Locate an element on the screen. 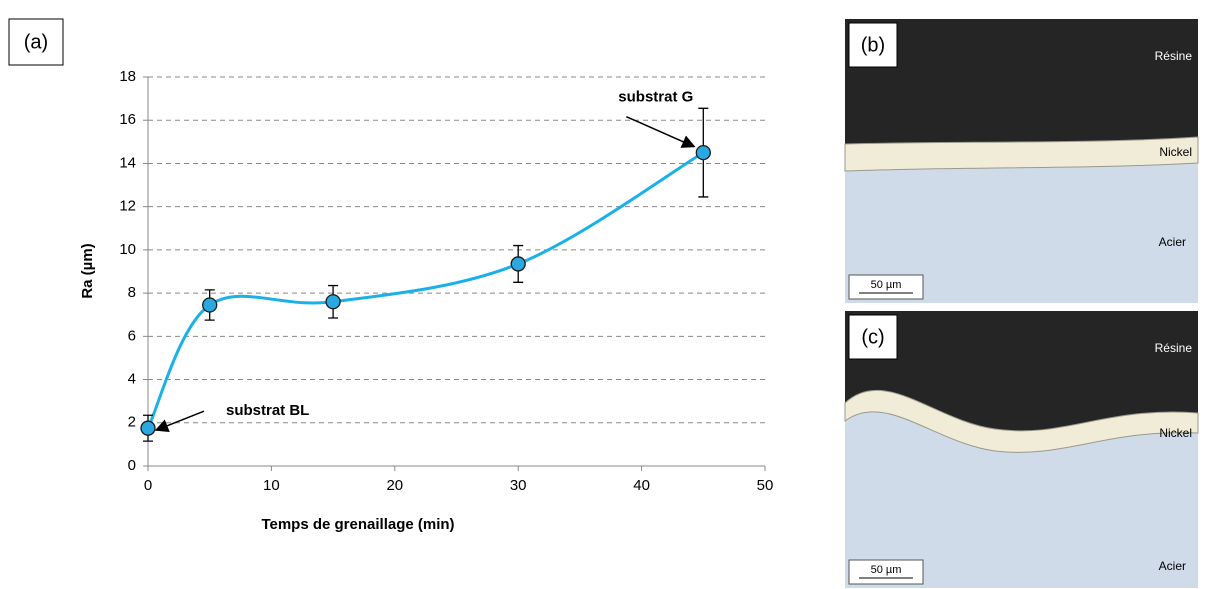 Image resolution: width=1214 pixels, height=589 pixels. x-axis-label: Temps de grenaillage (min) is located at coordinates (357, 524).